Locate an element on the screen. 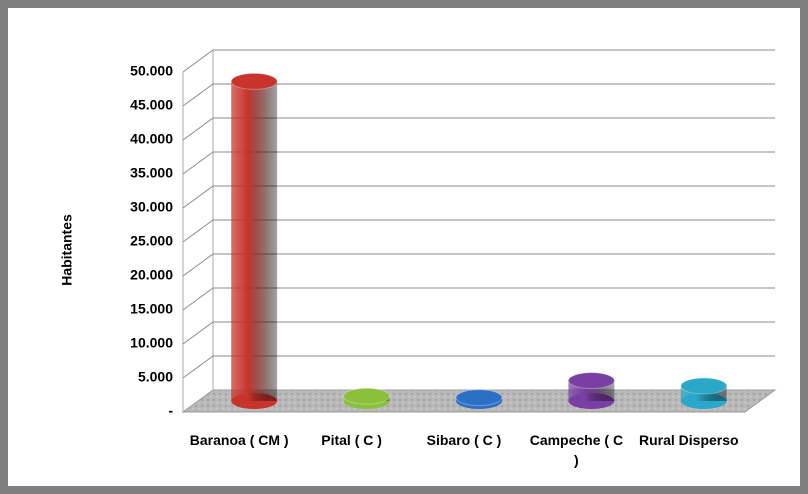  y-tick-label: 25.000 is located at coordinates (151, 241).